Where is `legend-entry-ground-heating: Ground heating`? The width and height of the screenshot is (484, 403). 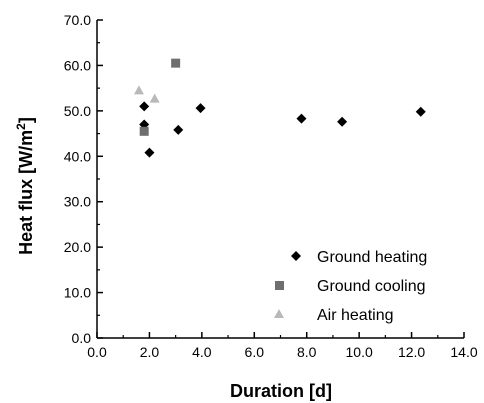
legend-entry-ground-heating: Ground heating is located at coordinates (359, 257).